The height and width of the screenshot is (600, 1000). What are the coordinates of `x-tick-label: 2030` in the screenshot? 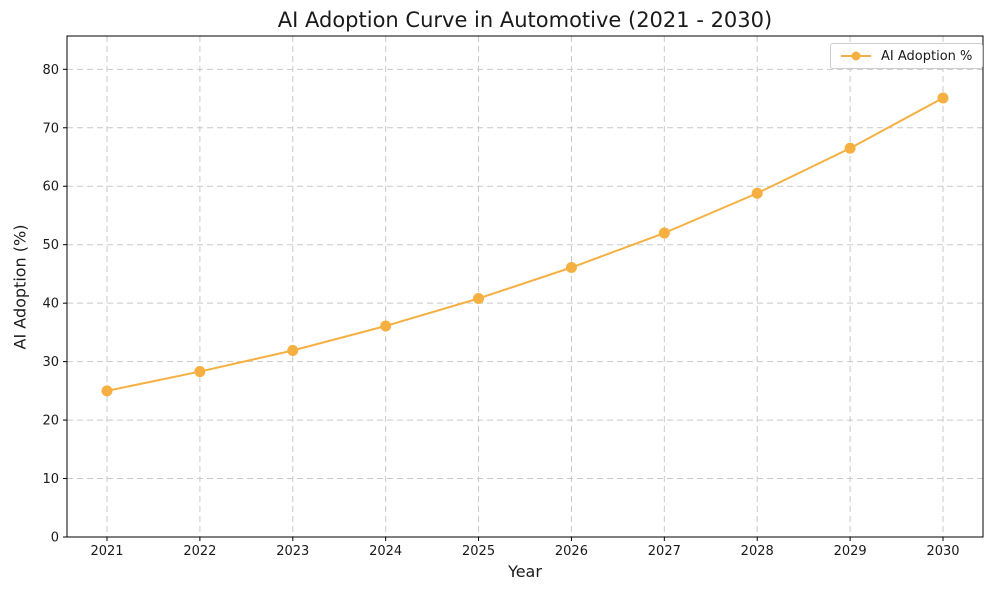 It's located at (942, 551).